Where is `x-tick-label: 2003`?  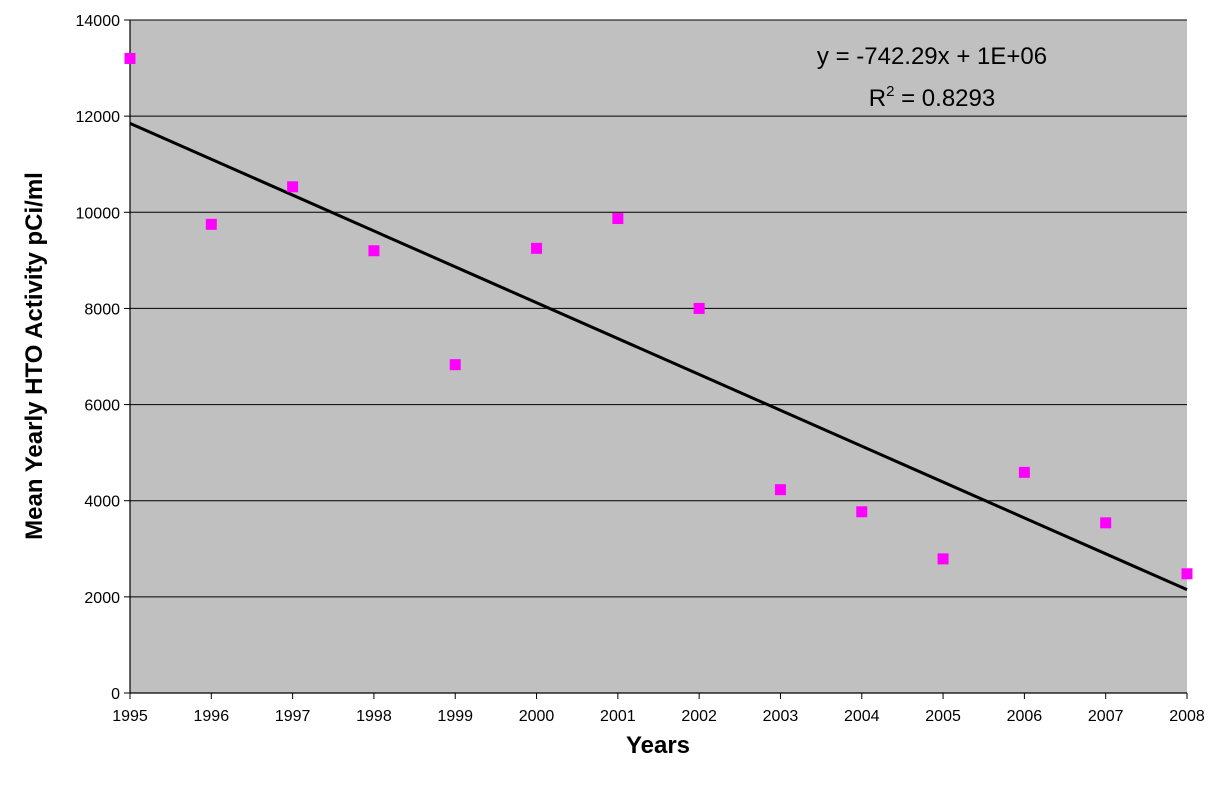 x-tick-label: 2003 is located at coordinates (781, 716).